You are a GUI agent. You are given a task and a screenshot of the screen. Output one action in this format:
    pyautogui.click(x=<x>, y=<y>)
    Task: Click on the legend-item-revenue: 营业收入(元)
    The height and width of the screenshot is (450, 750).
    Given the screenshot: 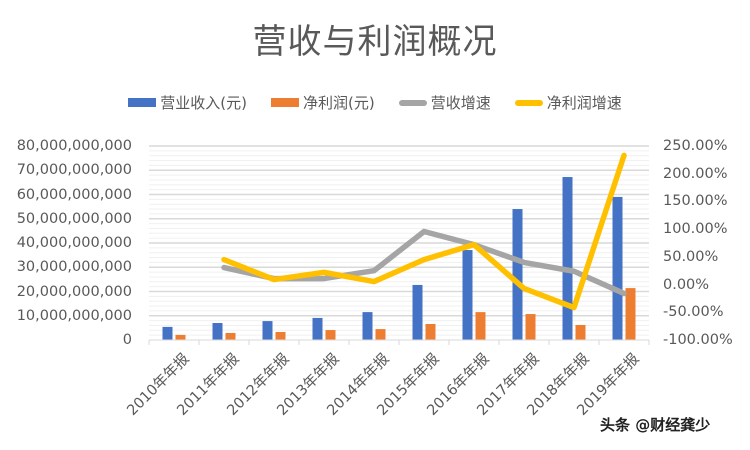 What is the action you would take?
    pyautogui.click(x=187, y=102)
    